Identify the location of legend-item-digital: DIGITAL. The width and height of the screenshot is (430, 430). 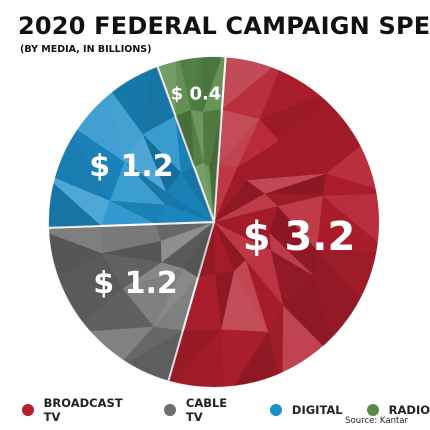
(306, 410).